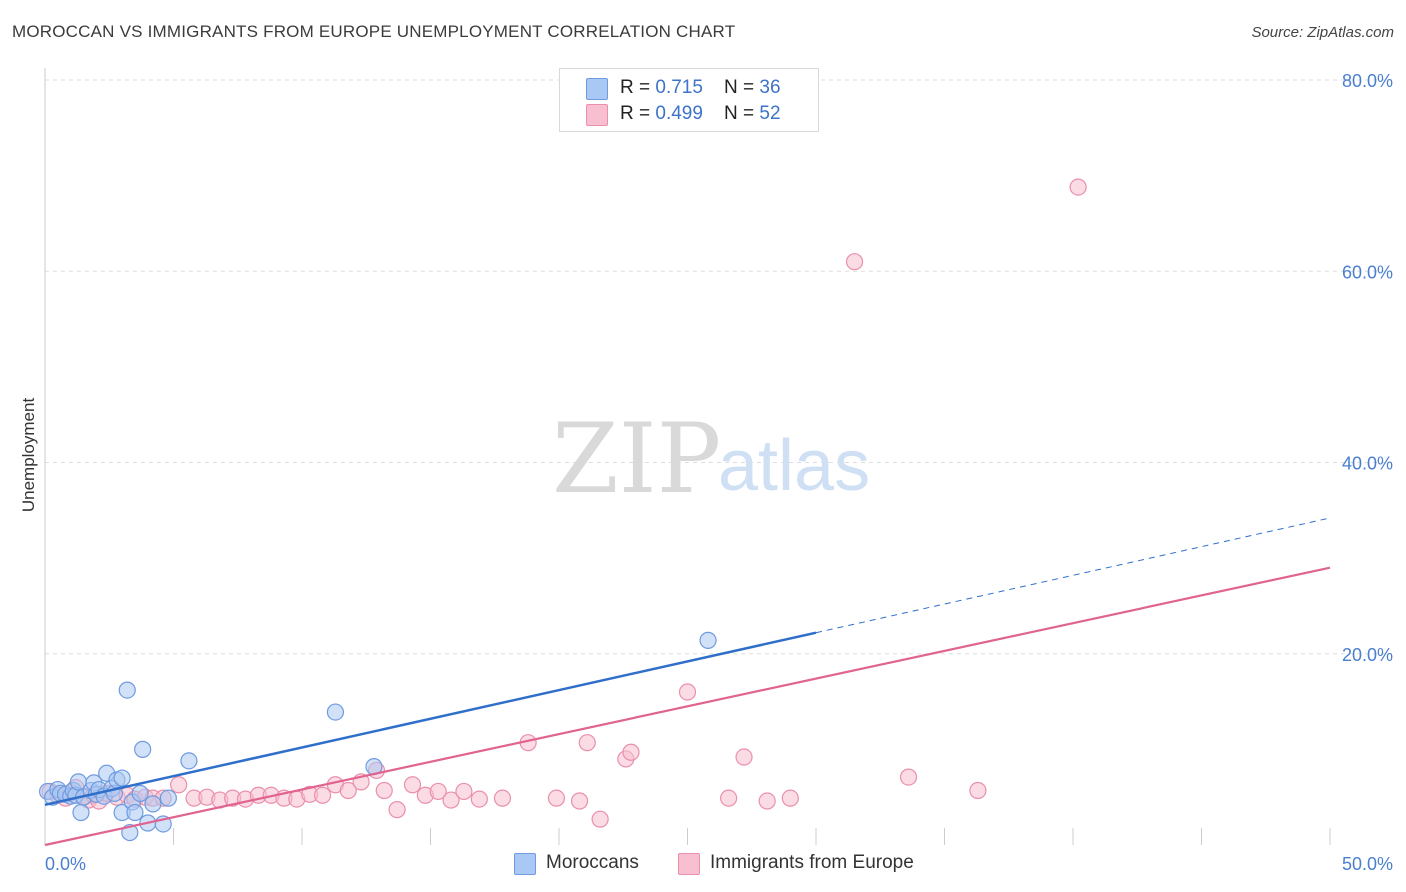 This screenshot has width=1406, height=892. What do you see at coordinates (1367, 464) in the screenshot?
I see `y-tick-label: 40.0%` at bounding box center [1367, 464].